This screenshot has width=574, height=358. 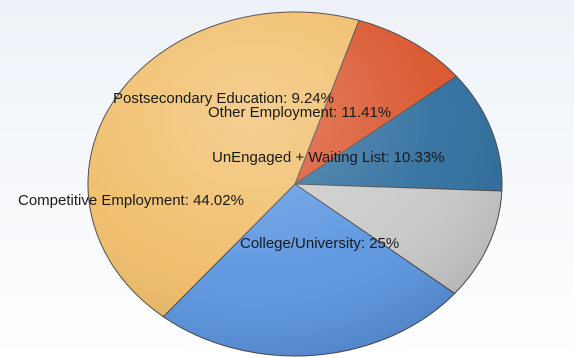 What do you see at coordinates (299, 112) in the screenshot?
I see `pie-label: Other Employment: 11.41%` at bounding box center [299, 112].